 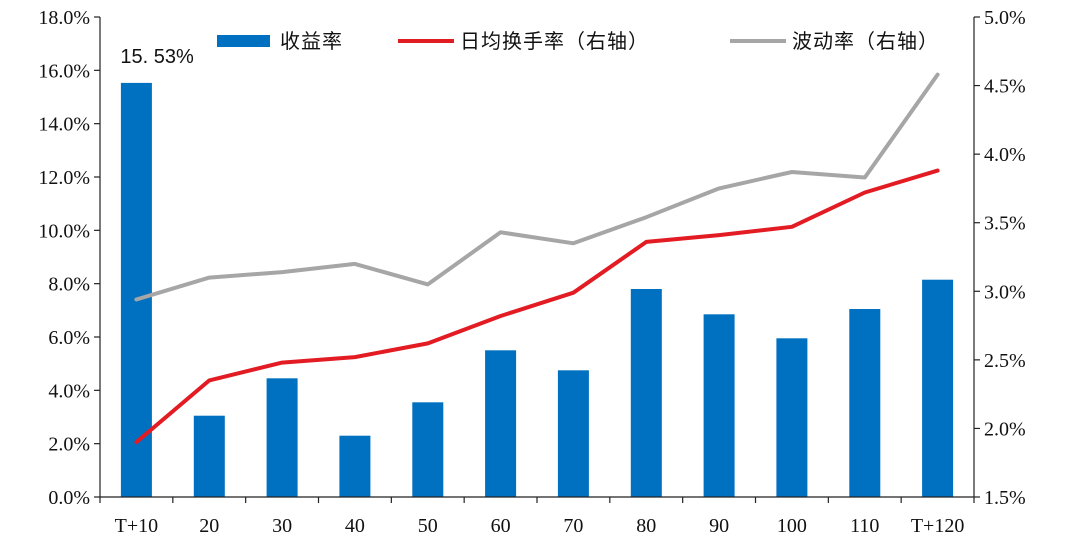 What do you see at coordinates (282, 526) in the screenshot?
I see `x-tick-label: 30` at bounding box center [282, 526].